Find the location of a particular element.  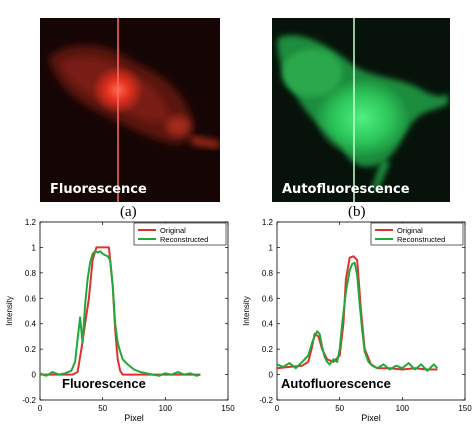

subfigure-letter-a: (a) is located at coordinates (128, 212).